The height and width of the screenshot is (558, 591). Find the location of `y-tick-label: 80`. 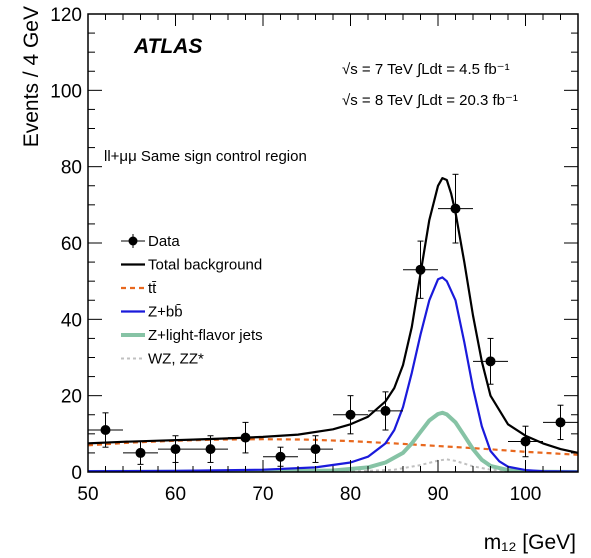

y-tick-label: 80 is located at coordinates (71, 168).